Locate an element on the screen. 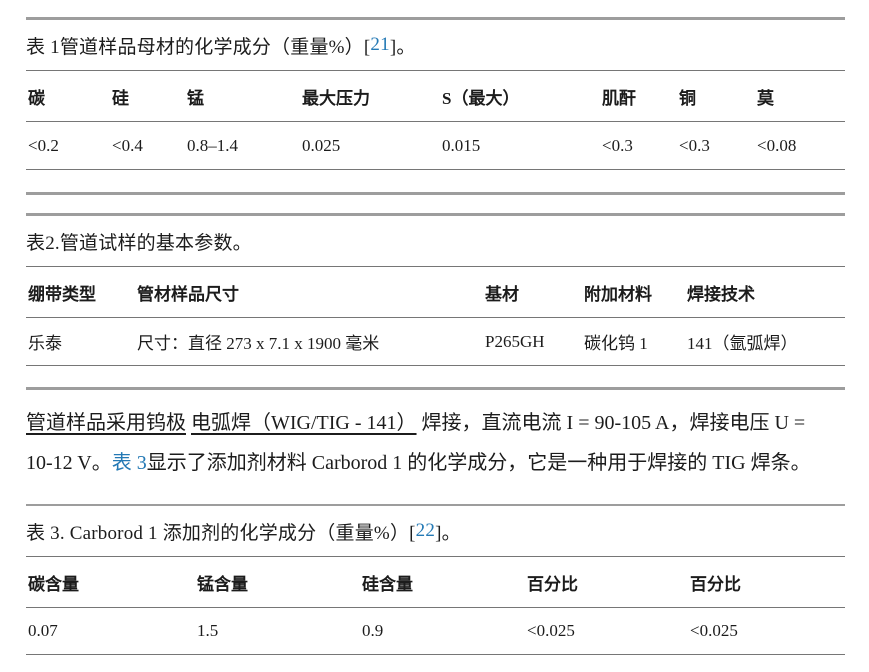 This screenshot has width=869, height=672. reference-link-22: 22 is located at coordinates (425, 530).